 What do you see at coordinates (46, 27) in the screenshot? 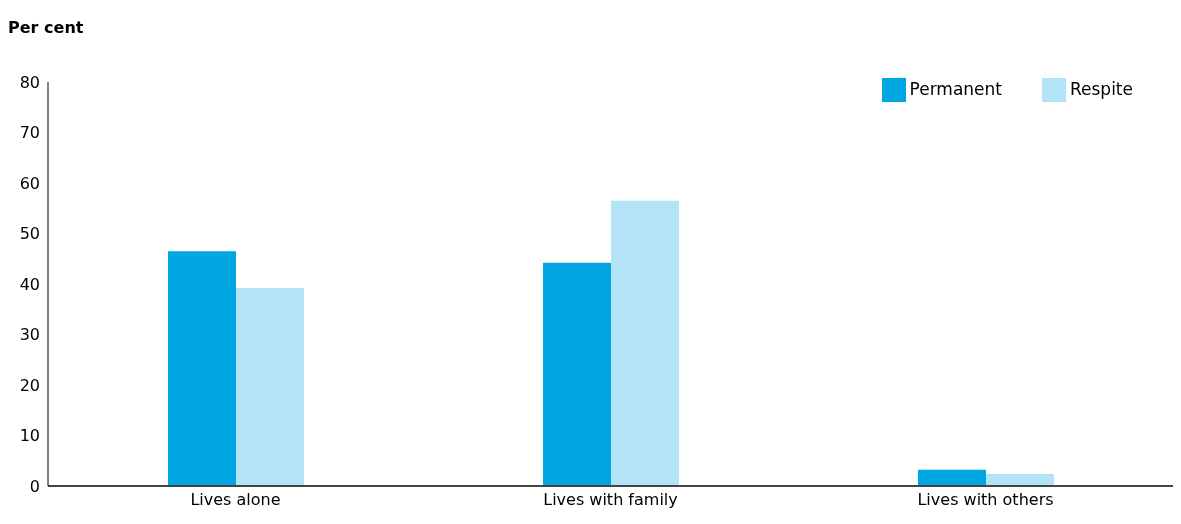
I see `y-axis-title: Per cent` at bounding box center [46, 27].